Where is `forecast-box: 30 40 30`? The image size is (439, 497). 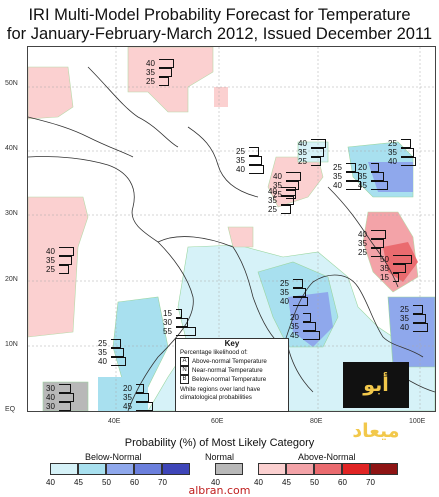 forecast-box: 30 40 30 is located at coordinates (60, 397).